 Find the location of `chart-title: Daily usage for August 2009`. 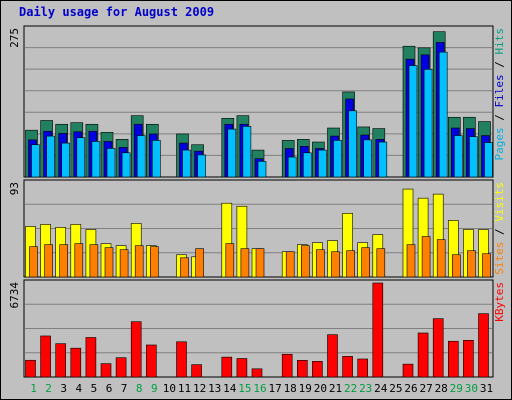

chart-title: Daily usage for August 2009 is located at coordinates (117, 12).